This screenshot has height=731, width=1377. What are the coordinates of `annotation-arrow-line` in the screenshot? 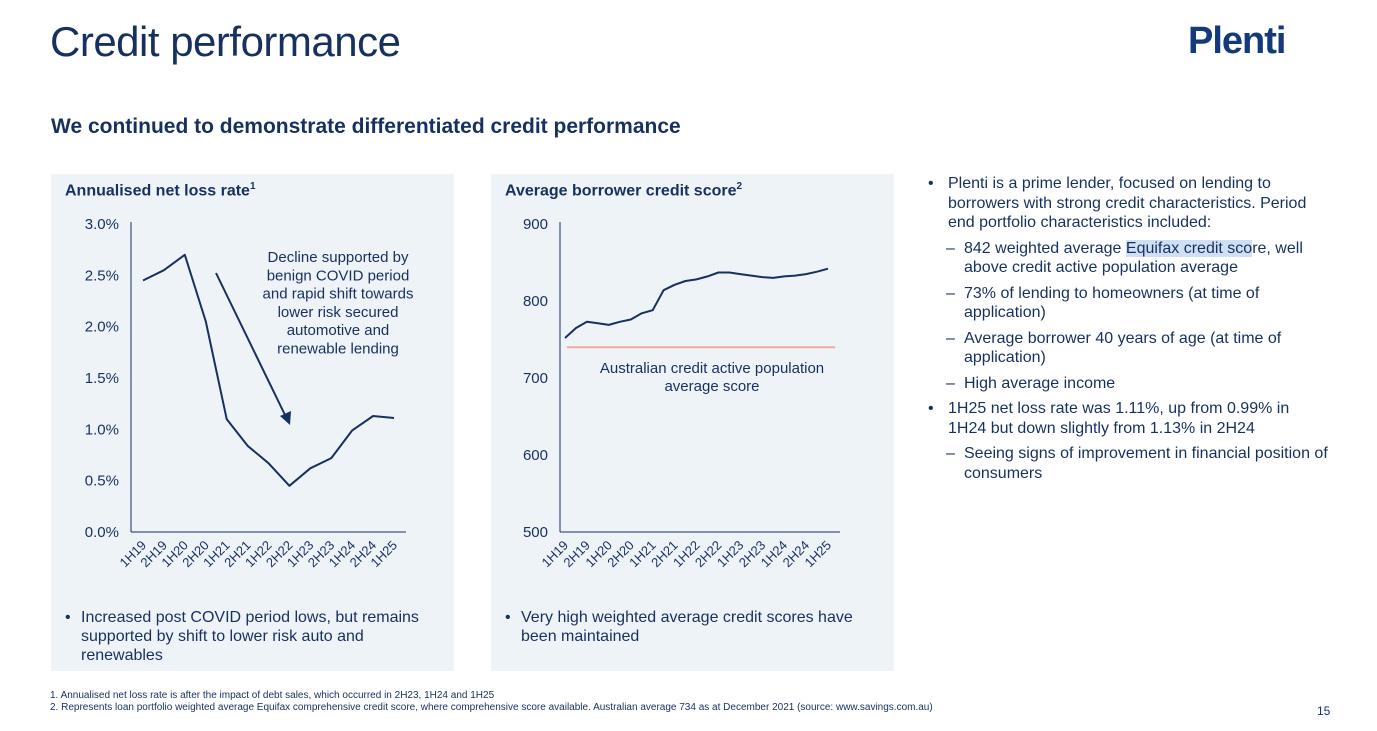 It's located at (251, 345).